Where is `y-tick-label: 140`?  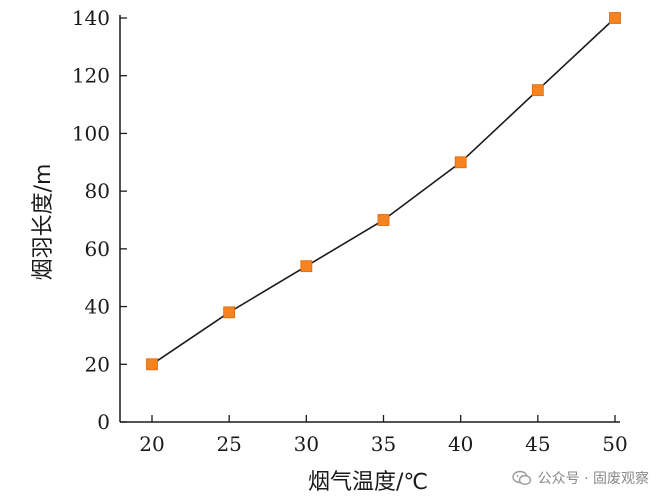 y-tick-label: 140 is located at coordinates (91, 18).